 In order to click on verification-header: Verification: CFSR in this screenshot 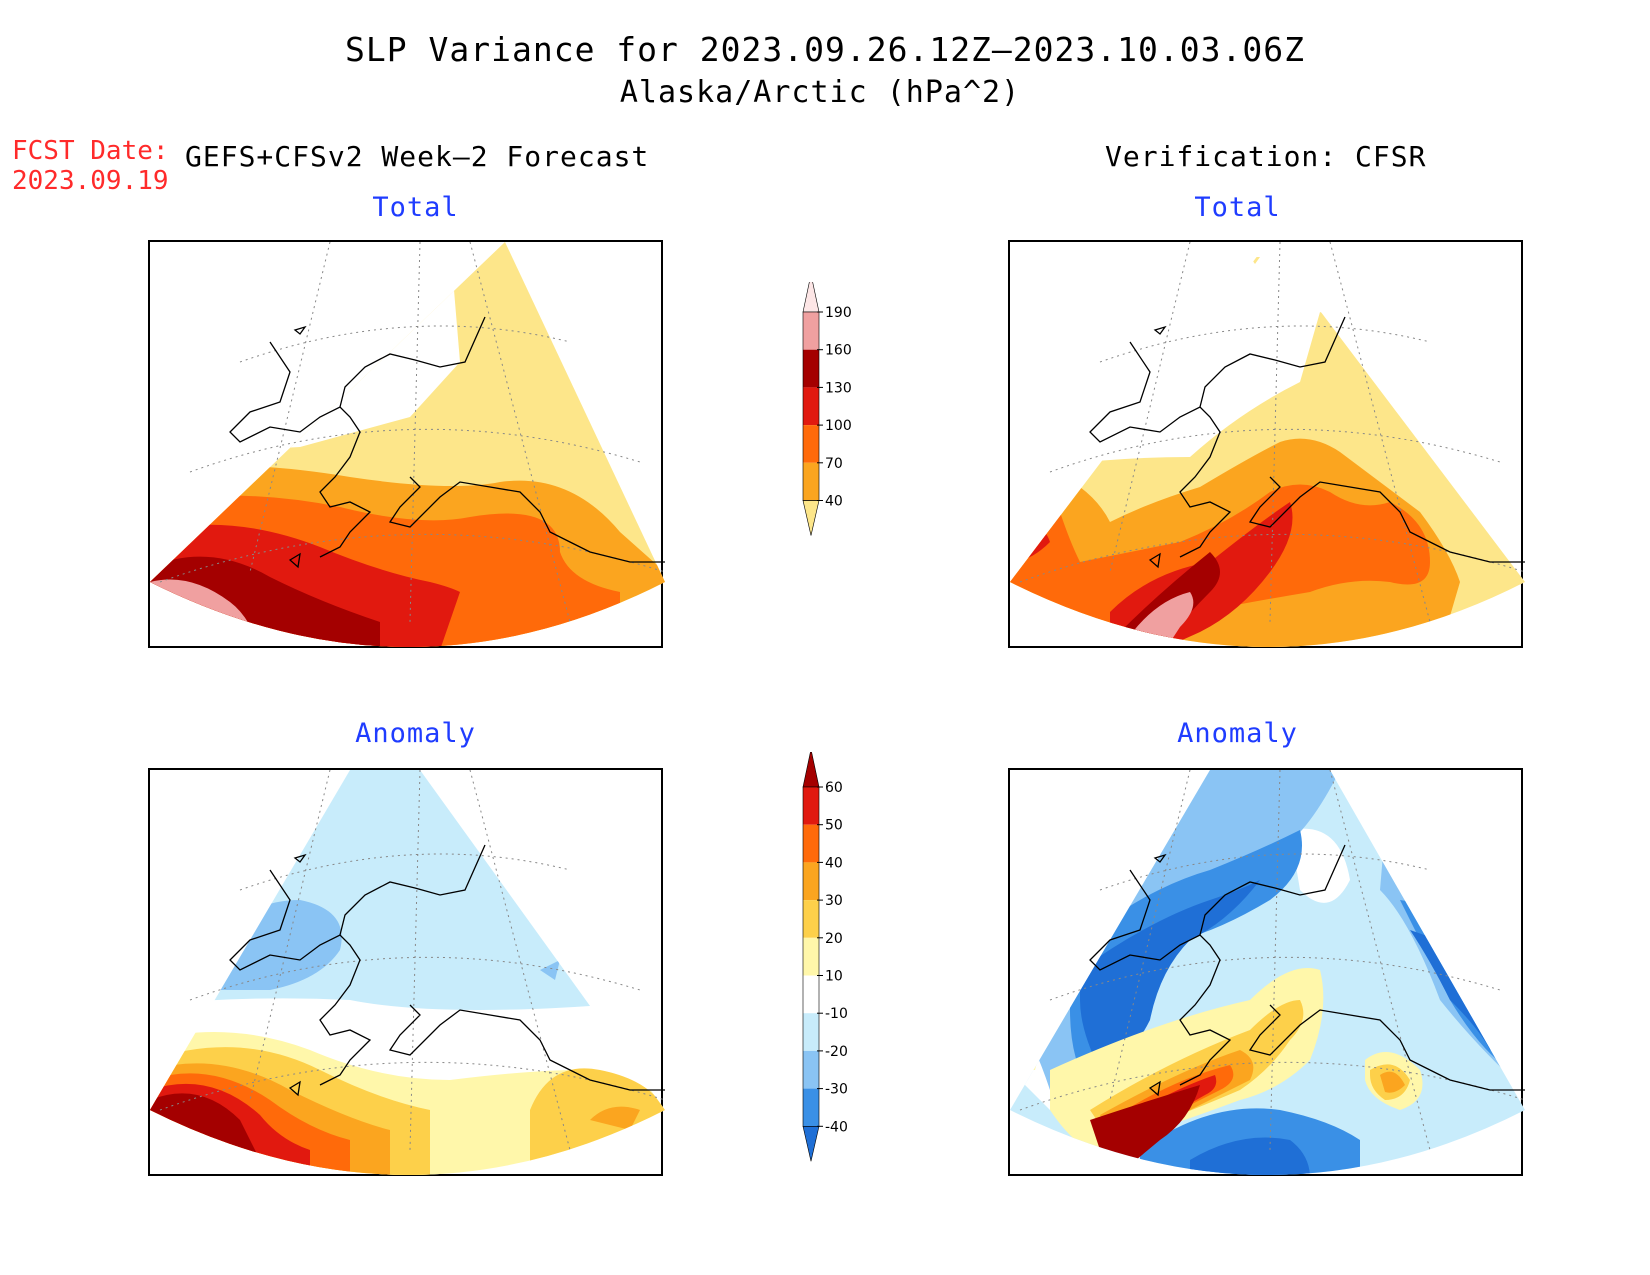, I will do `click(1266, 156)`.